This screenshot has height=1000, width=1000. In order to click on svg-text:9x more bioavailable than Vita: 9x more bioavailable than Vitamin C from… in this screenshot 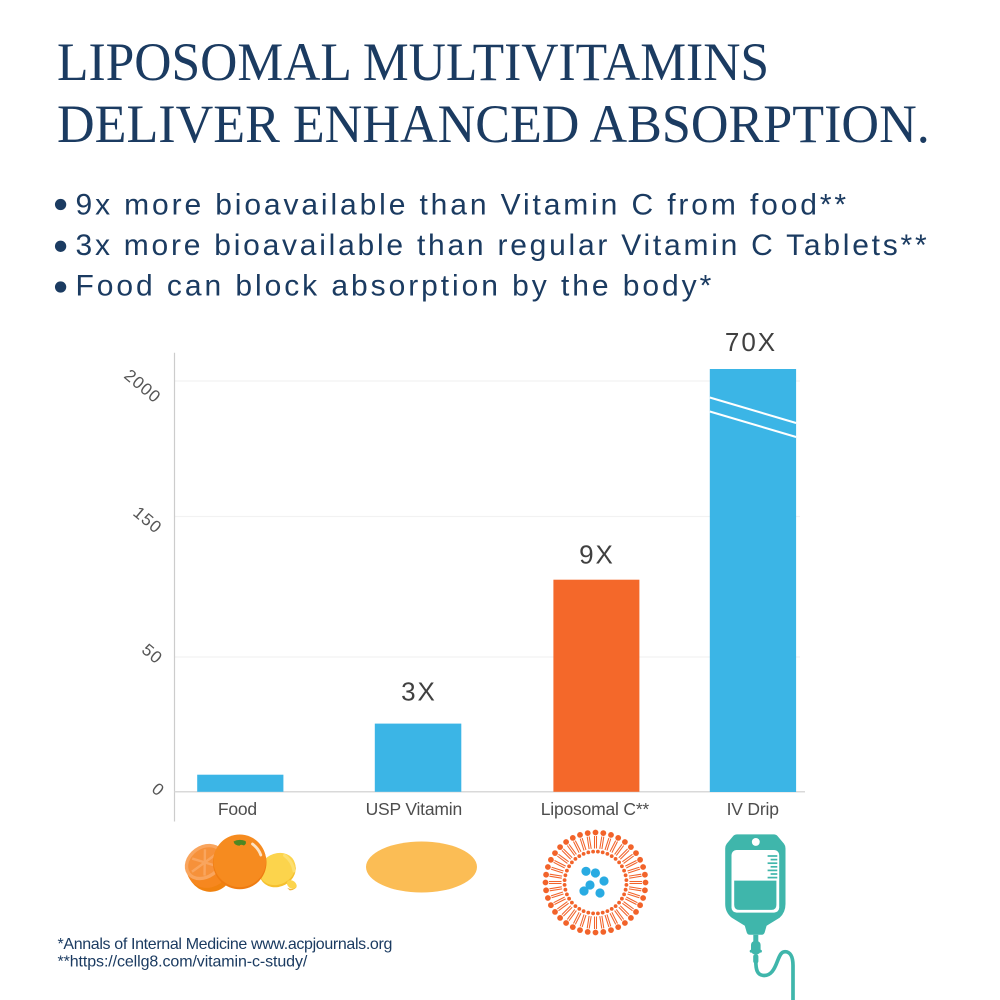, I will do `click(462, 204)`.